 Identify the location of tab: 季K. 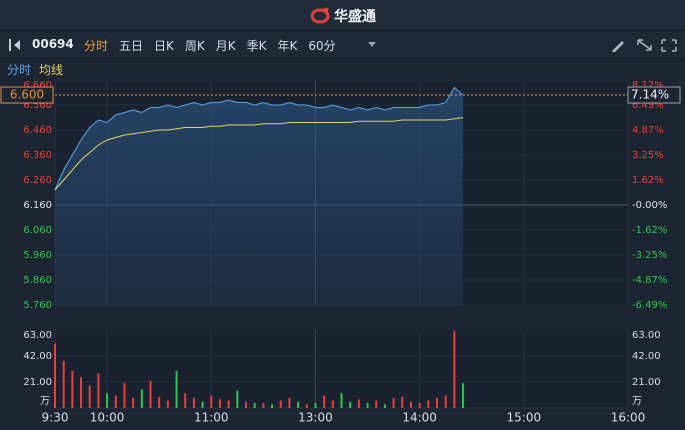
(256, 46).